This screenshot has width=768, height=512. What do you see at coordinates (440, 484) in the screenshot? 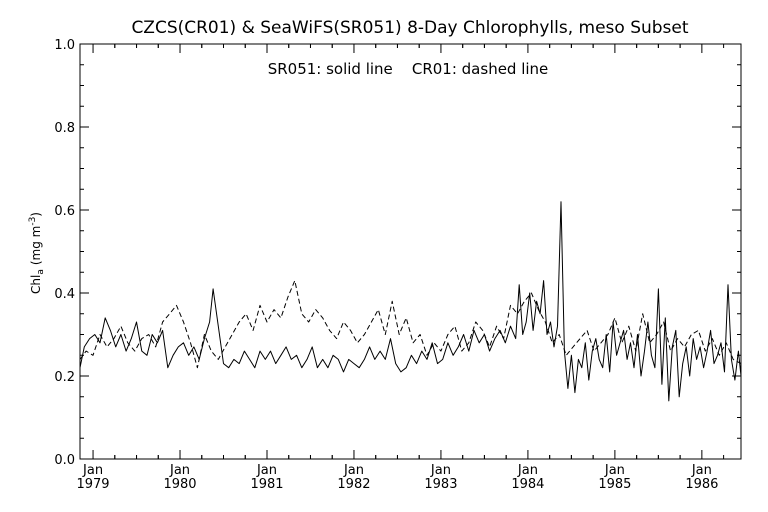
I see `x-tick-label-year: 1983` at bounding box center [440, 484].